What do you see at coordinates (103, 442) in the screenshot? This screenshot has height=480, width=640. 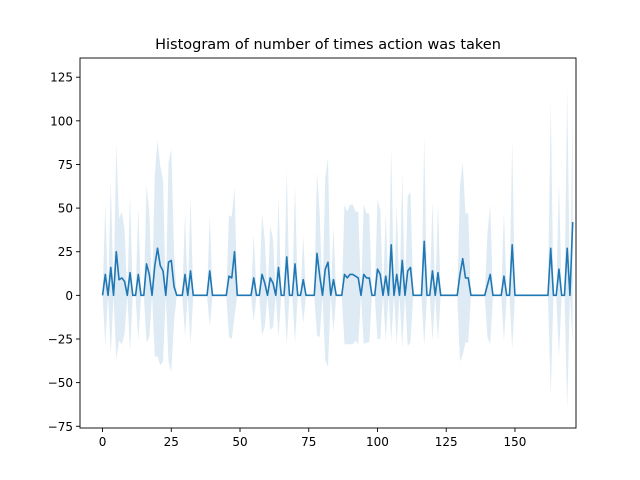 I see `x-tick-label: 0` at bounding box center [103, 442].